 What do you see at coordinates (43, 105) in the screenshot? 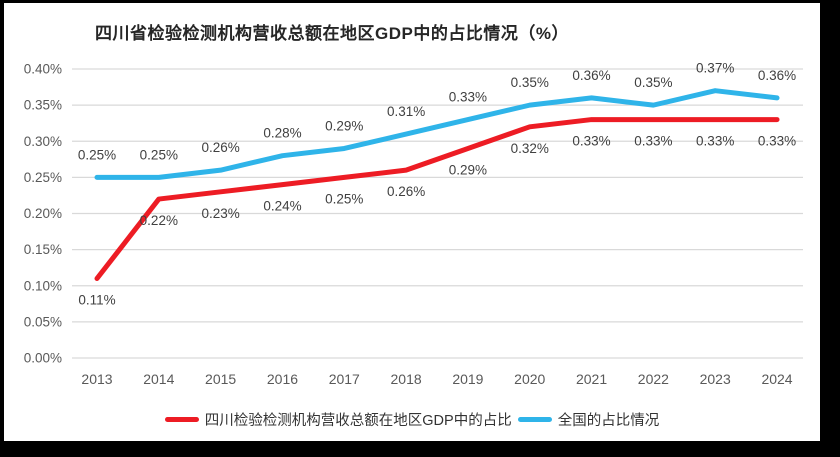
I see `y-tick-label: 0.35%` at bounding box center [43, 105].